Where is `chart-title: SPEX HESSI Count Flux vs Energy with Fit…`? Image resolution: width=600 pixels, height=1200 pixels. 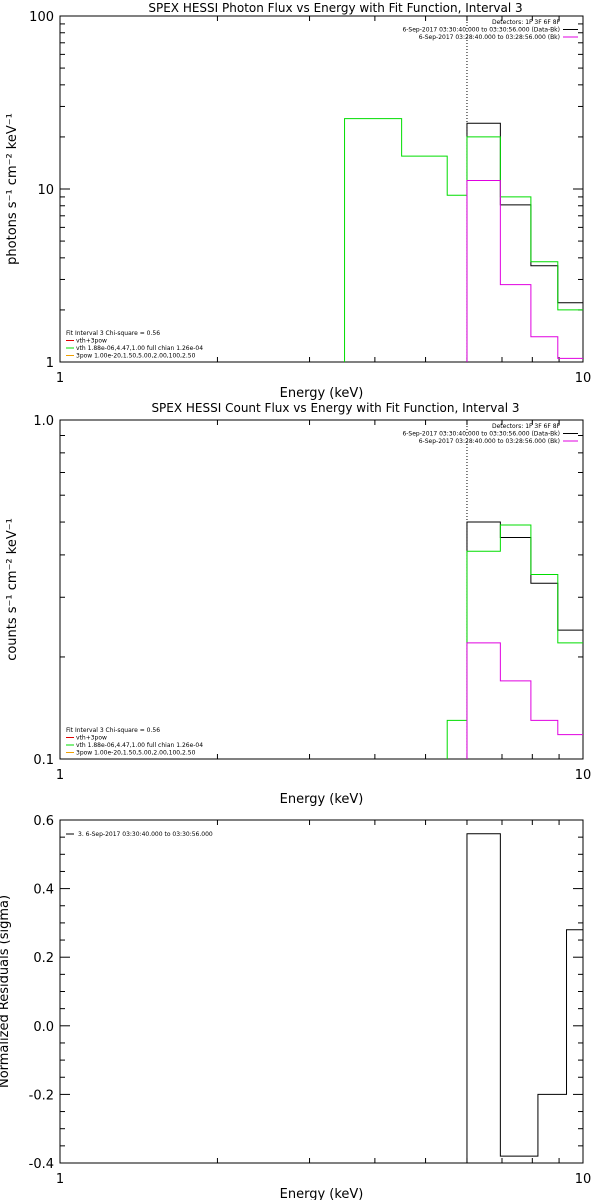
chart-title: SPEX HESSI Count Flux vs Energy with Fit… is located at coordinates (335, 408).